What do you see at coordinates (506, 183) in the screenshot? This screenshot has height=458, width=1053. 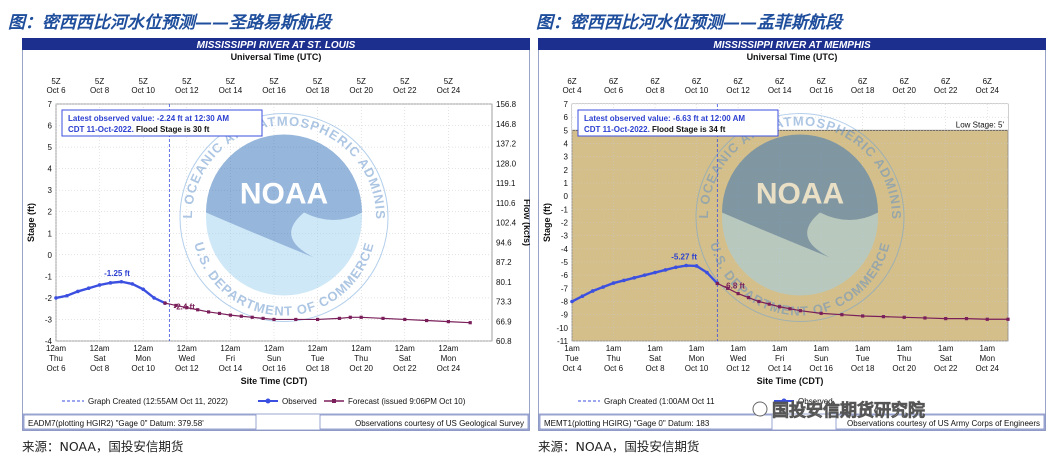 I see `y2-tick-label: 119.1` at bounding box center [506, 183].